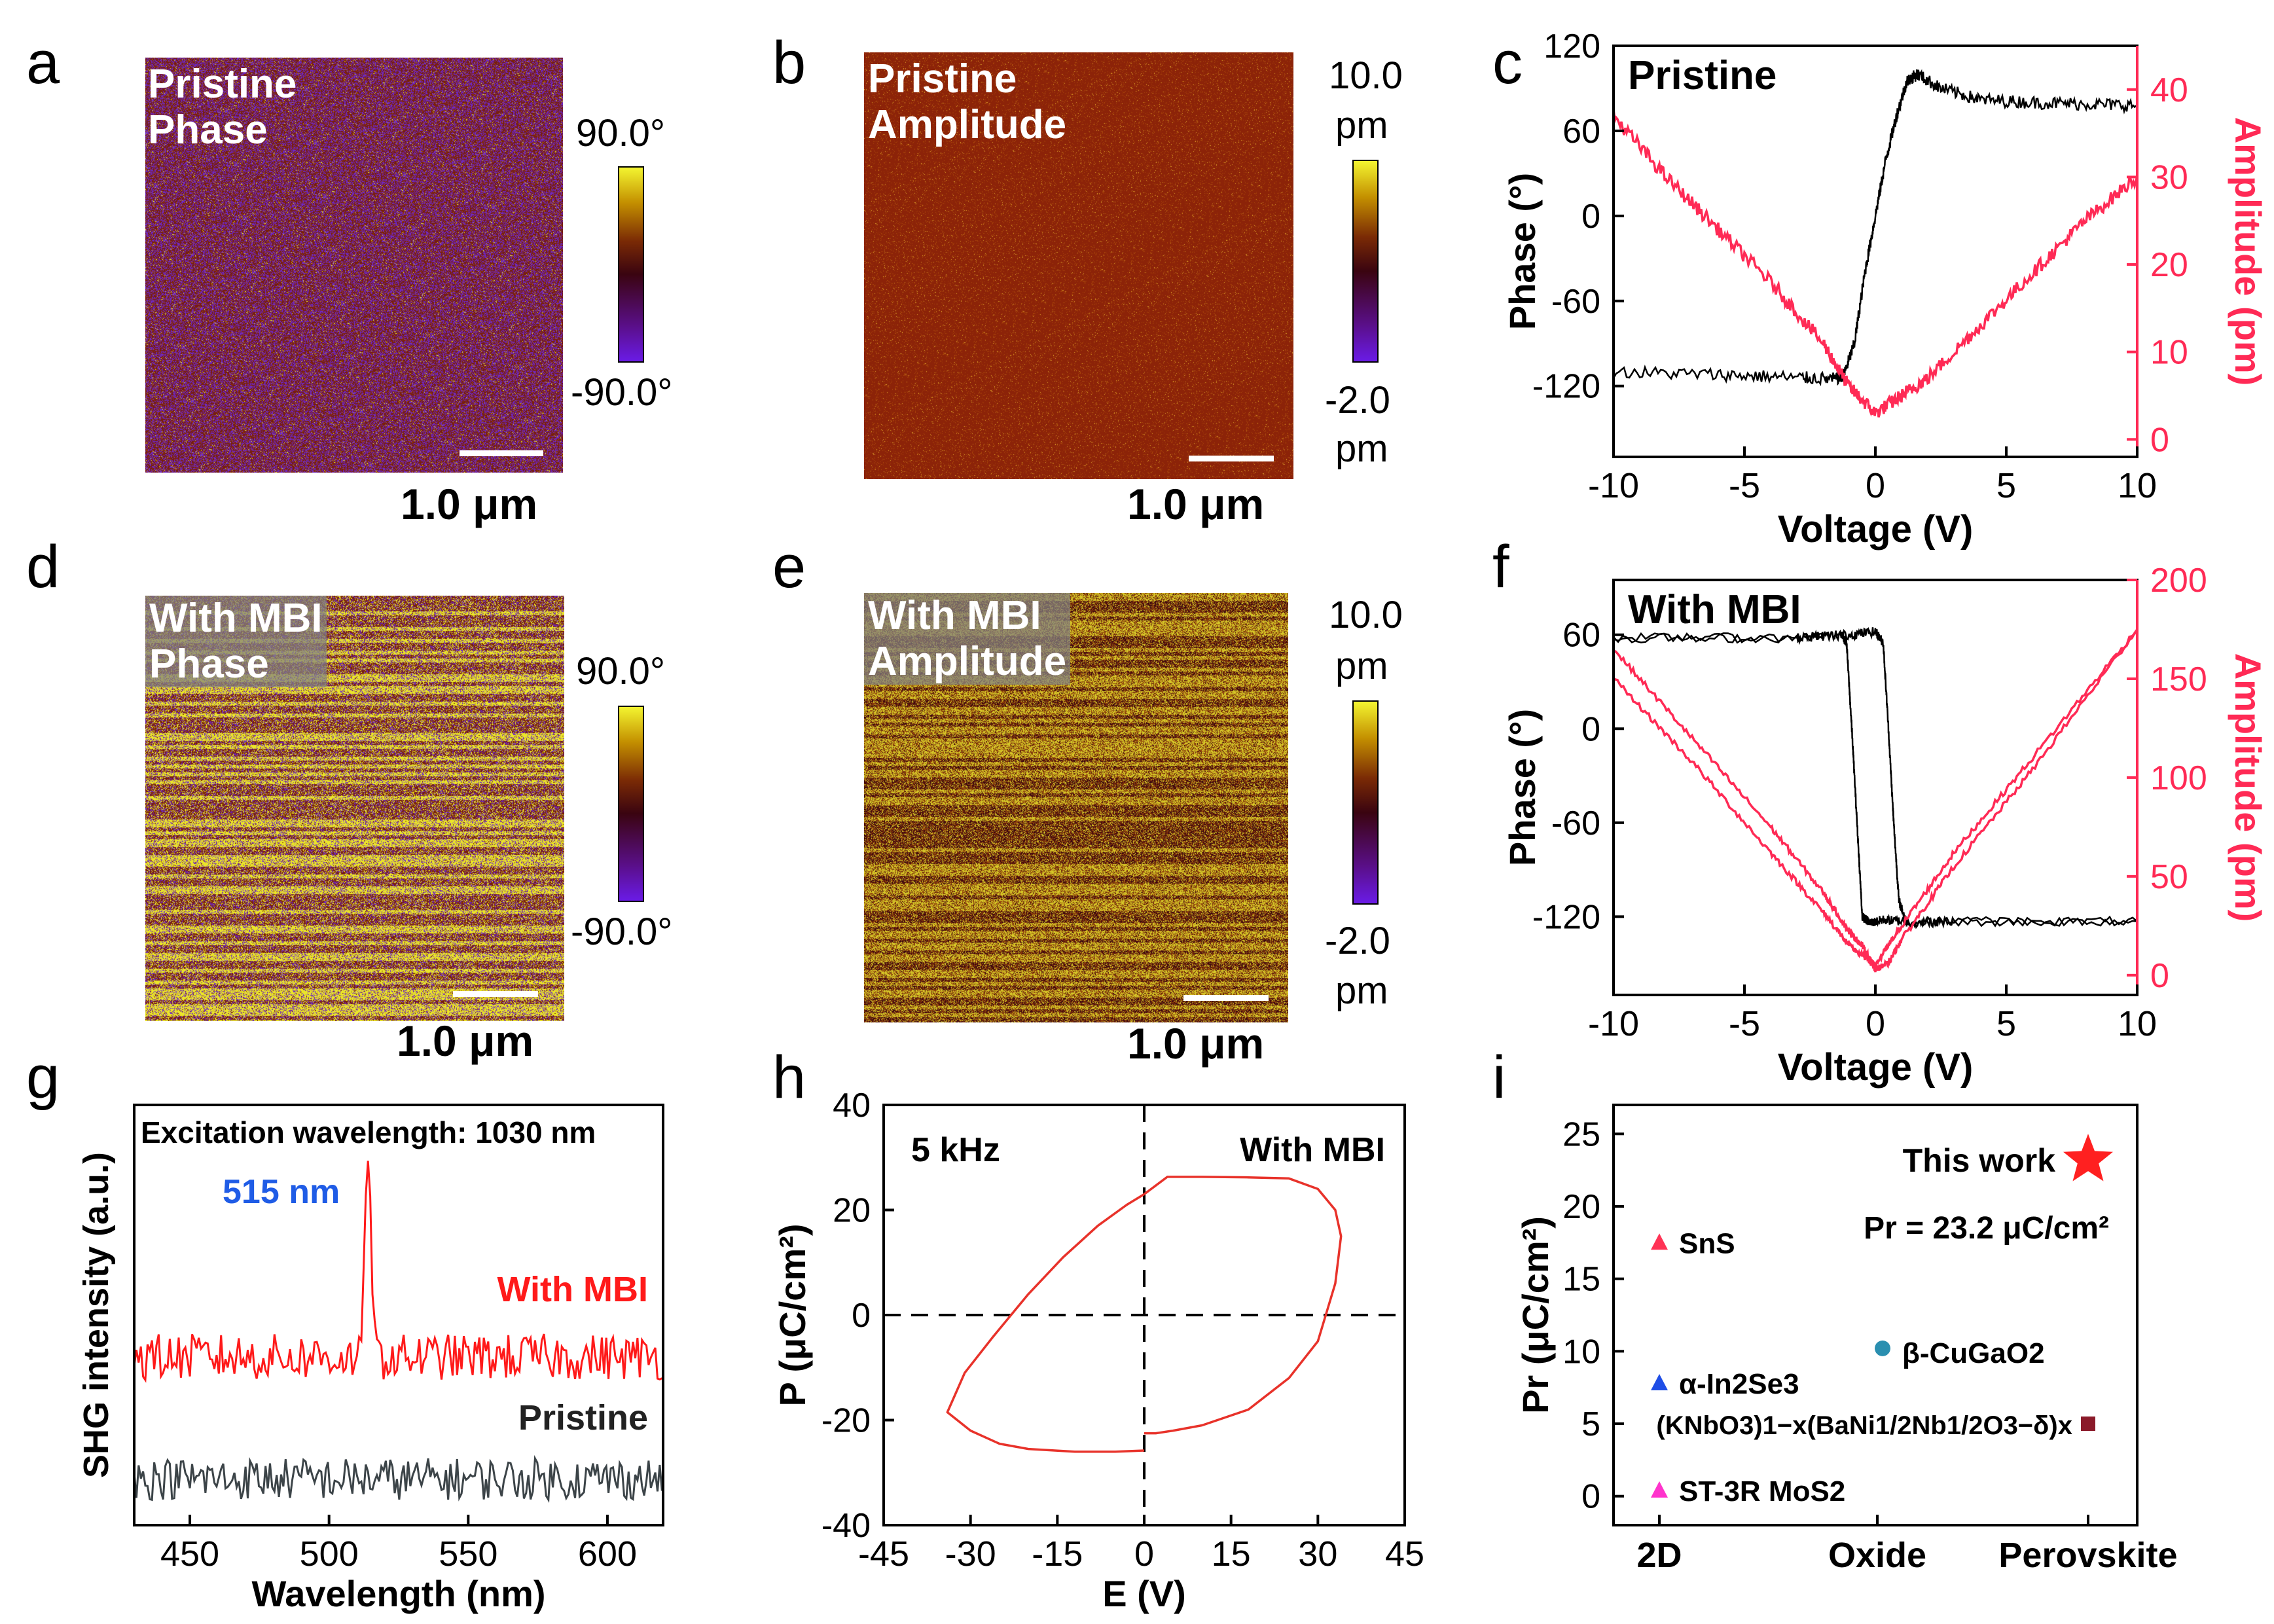  What do you see at coordinates (1744, 485) in the screenshot?
I see `x-tick-label-c: -5` at bounding box center [1744, 485].